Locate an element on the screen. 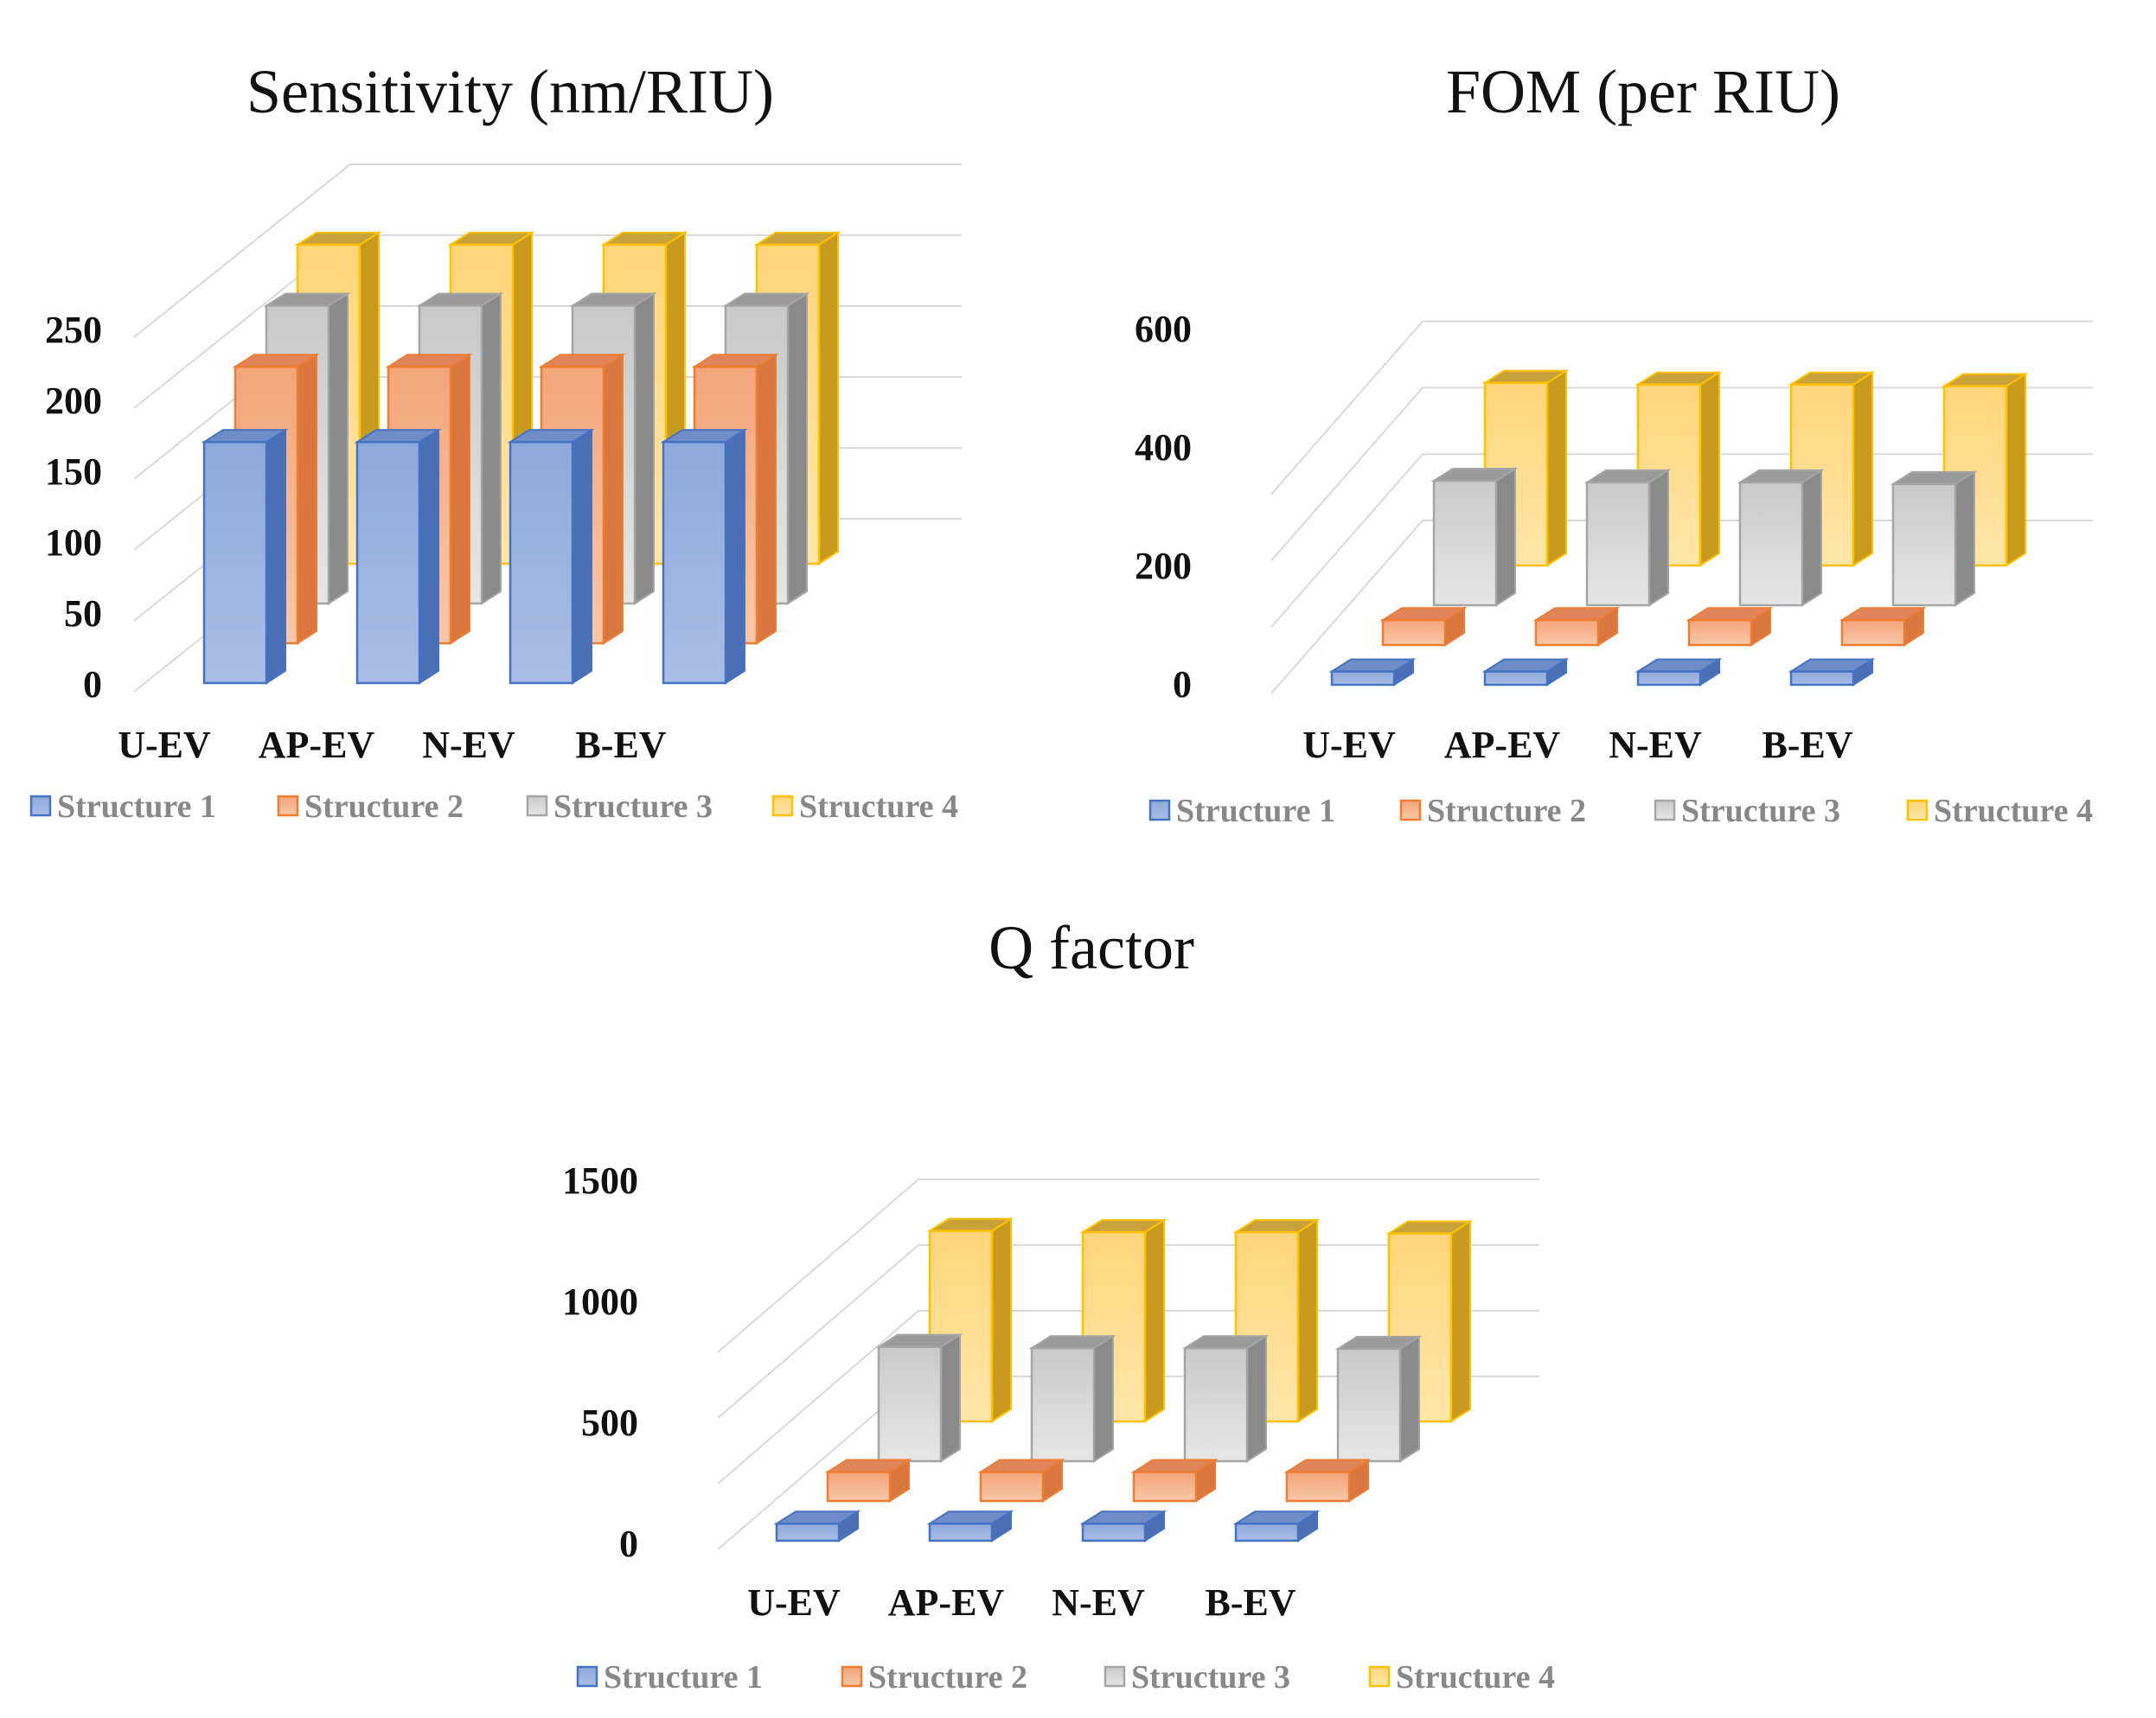 This screenshot has width=2156, height=1718. y-tick-label: 600 is located at coordinates (1163, 329).